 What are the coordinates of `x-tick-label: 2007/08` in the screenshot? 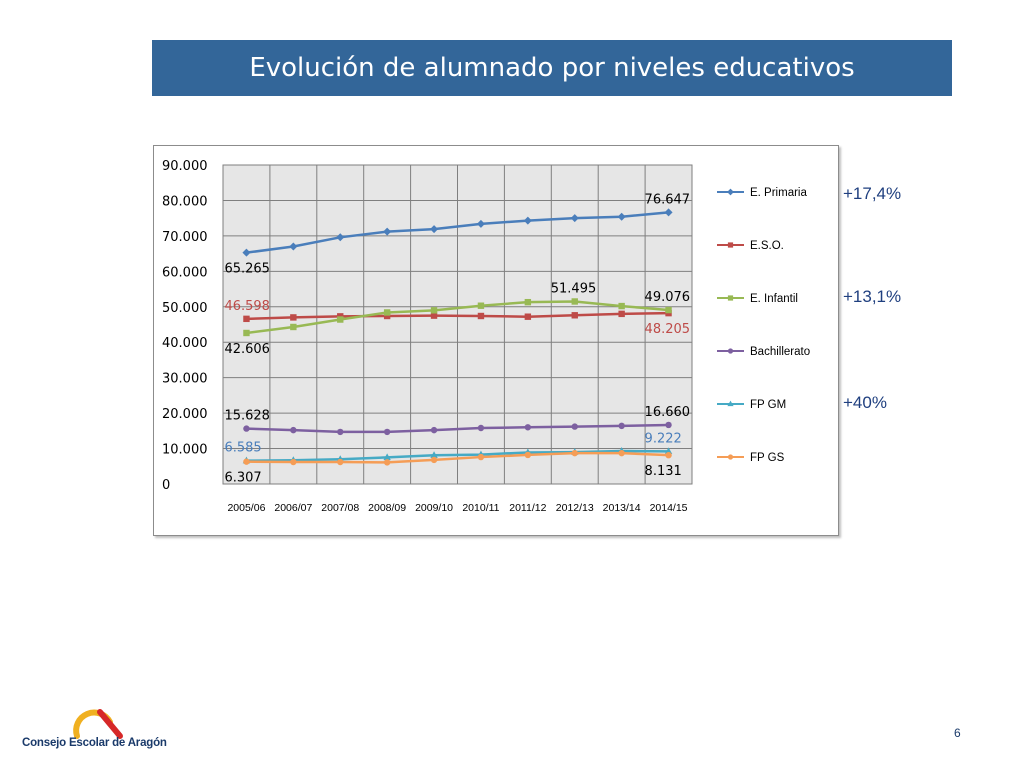 It's located at (340, 508).